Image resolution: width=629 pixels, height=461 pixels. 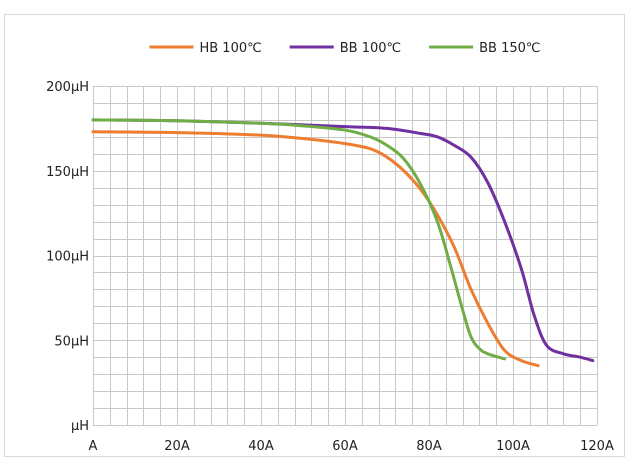 What do you see at coordinates (67, 172) in the screenshot?
I see `y-tick-label: 150μH` at bounding box center [67, 172].